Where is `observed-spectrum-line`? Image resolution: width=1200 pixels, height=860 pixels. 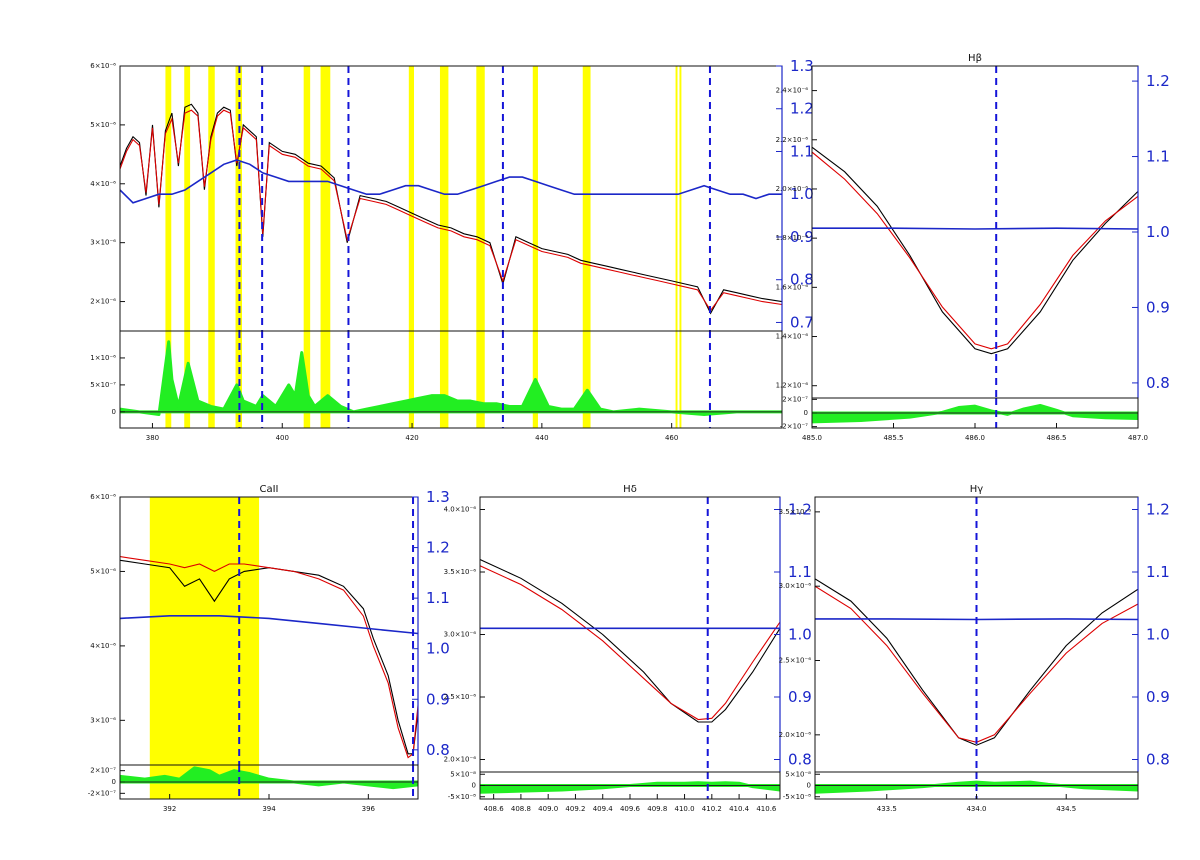
observed-spectrum-line is located at coordinates (630, 641).